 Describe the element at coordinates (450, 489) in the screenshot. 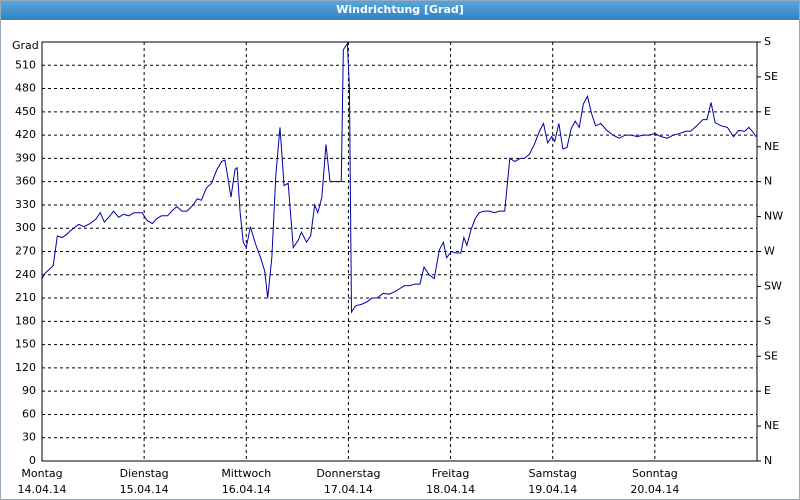

I see `x-tick-date: 18.04.14` at that location.